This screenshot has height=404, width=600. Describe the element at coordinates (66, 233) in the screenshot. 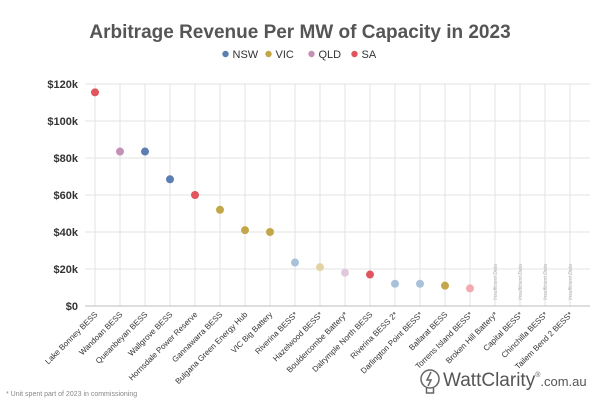

I see `y-tick-label: $40k` at that location.